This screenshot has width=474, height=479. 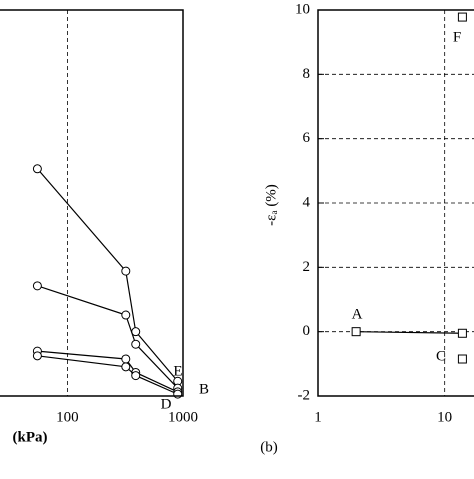 What do you see at coordinates (269, 447) in the screenshot?
I see `chart-title: (b)` at bounding box center [269, 447].